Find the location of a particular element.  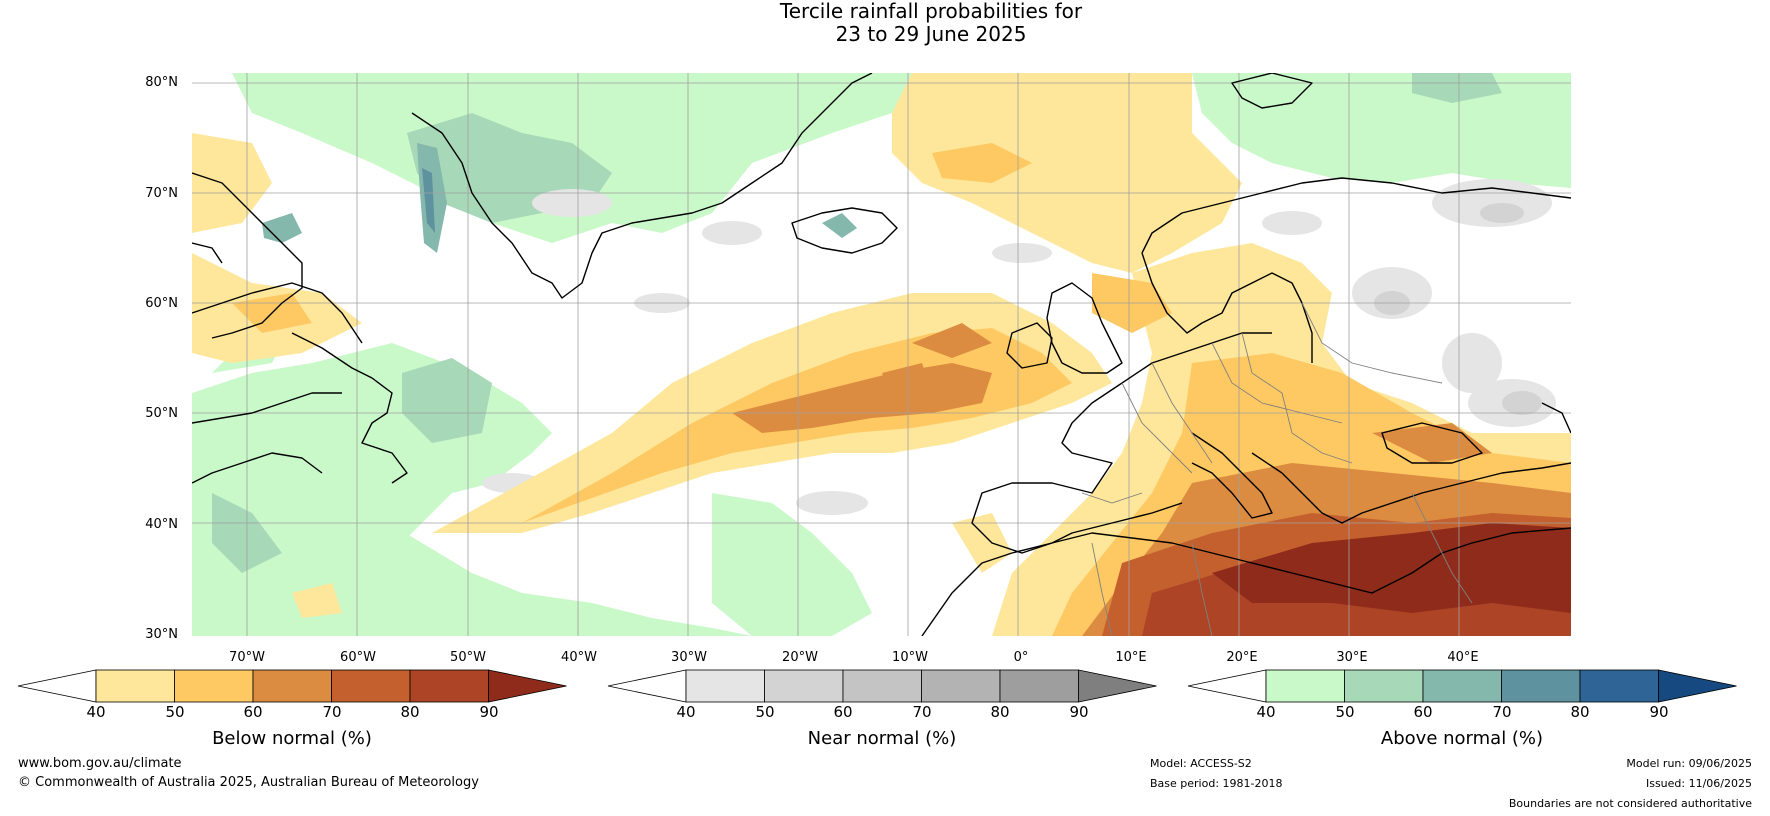

near-tick-50: 50 is located at coordinates (765, 712).